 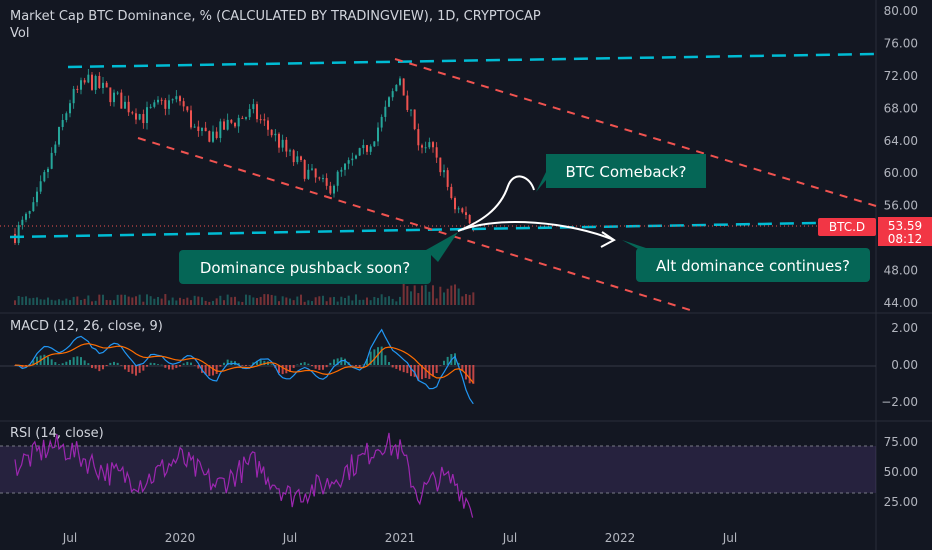 What do you see at coordinates (19, 33) in the screenshot?
I see `volume-label: Vol` at bounding box center [19, 33].